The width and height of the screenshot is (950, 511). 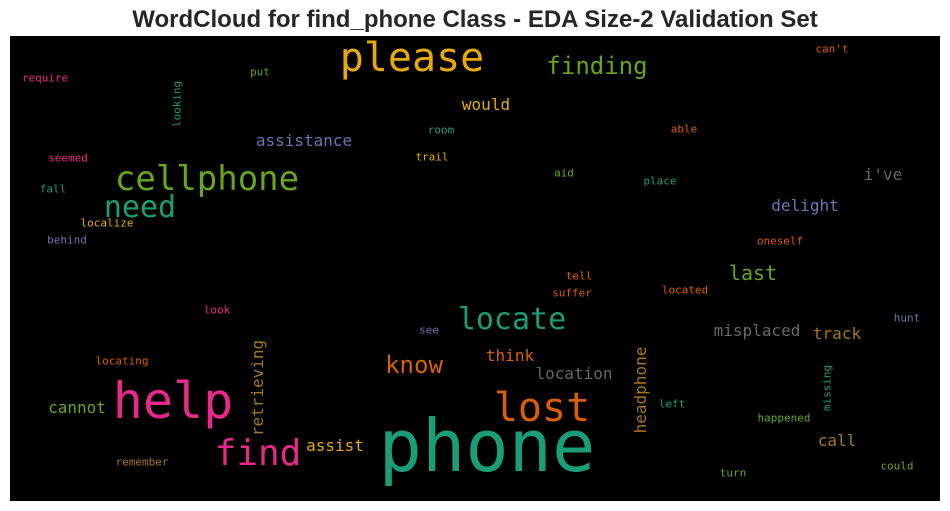 What do you see at coordinates (260, 72) in the screenshot?
I see `word-27: put` at bounding box center [260, 72].